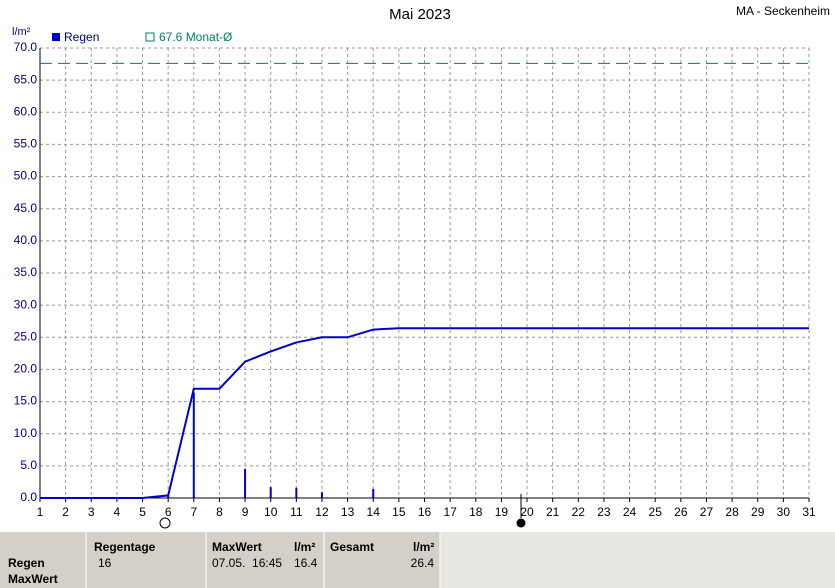 This screenshot has width=835, height=588. I want to click on x-tick-label: 1, so click(40, 512).